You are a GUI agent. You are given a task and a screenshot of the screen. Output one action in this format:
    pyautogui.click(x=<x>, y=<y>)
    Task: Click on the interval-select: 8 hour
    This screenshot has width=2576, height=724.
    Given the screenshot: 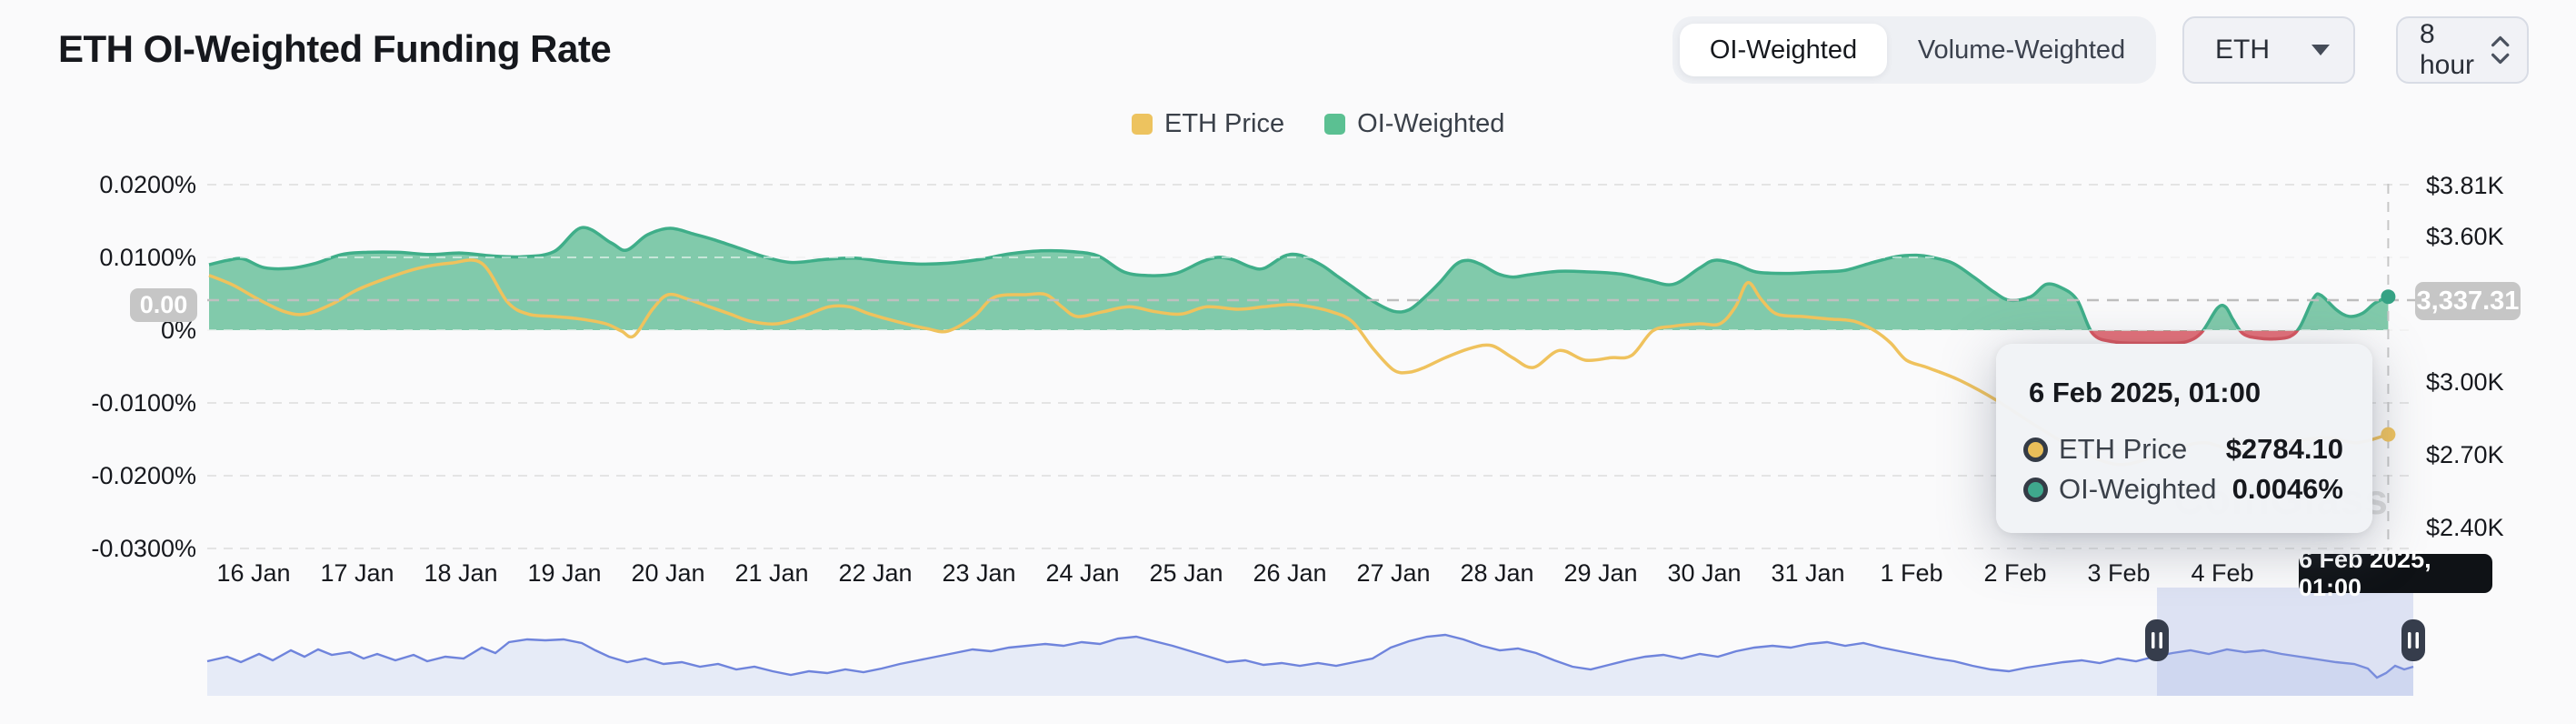 What is the action you would take?
    pyautogui.click(x=2462, y=50)
    